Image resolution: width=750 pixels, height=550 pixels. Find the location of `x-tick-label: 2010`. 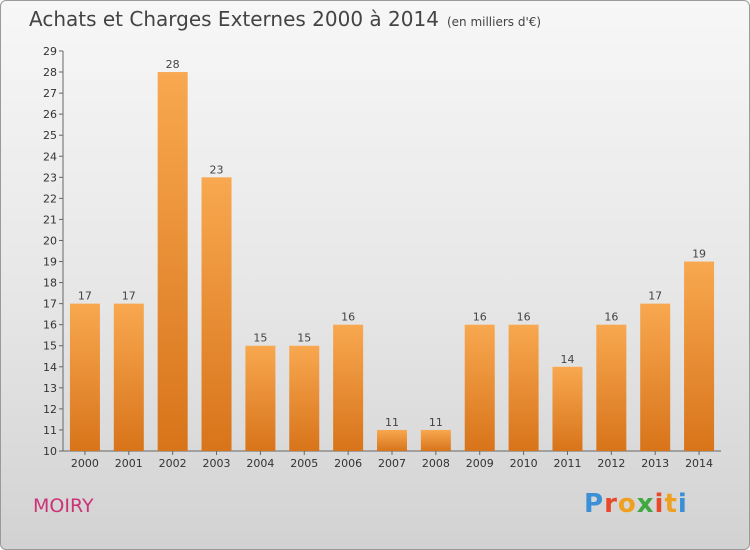

x-tick-label: 2010 is located at coordinates (524, 463).